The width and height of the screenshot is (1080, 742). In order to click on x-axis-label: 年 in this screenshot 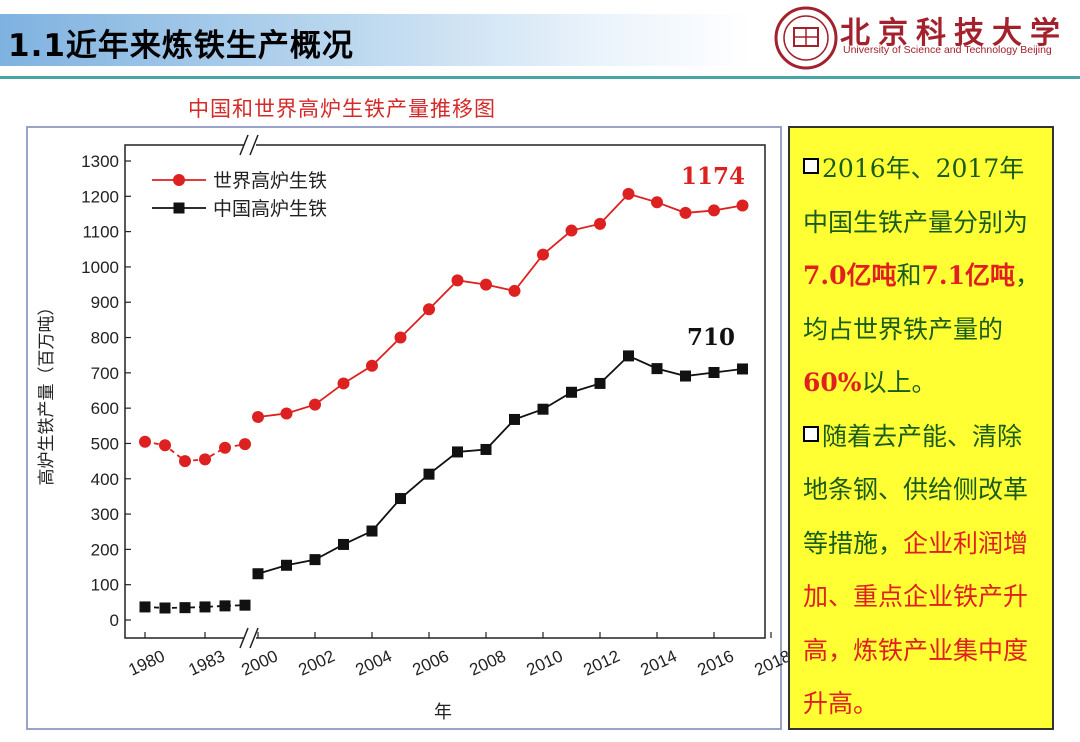, I will do `click(443, 712)`.